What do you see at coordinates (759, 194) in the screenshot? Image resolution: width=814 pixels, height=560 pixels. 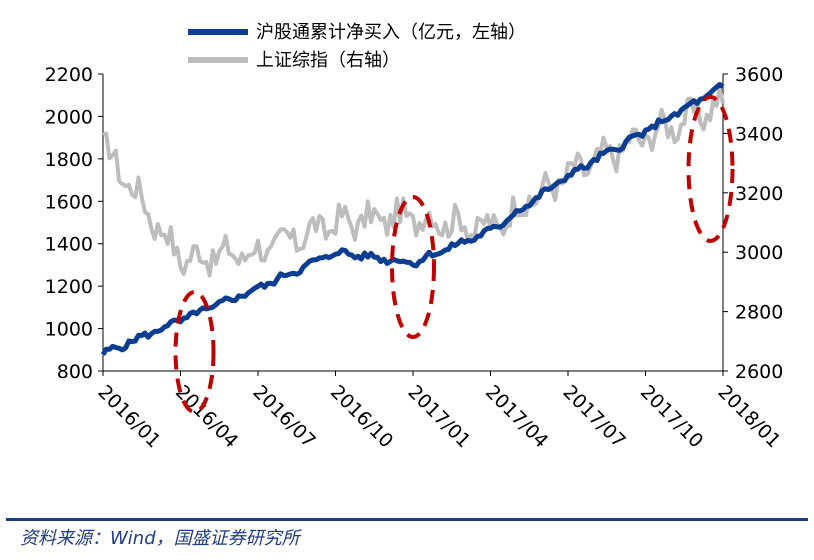 I see `right-tick-label: 3200` at bounding box center [759, 194].